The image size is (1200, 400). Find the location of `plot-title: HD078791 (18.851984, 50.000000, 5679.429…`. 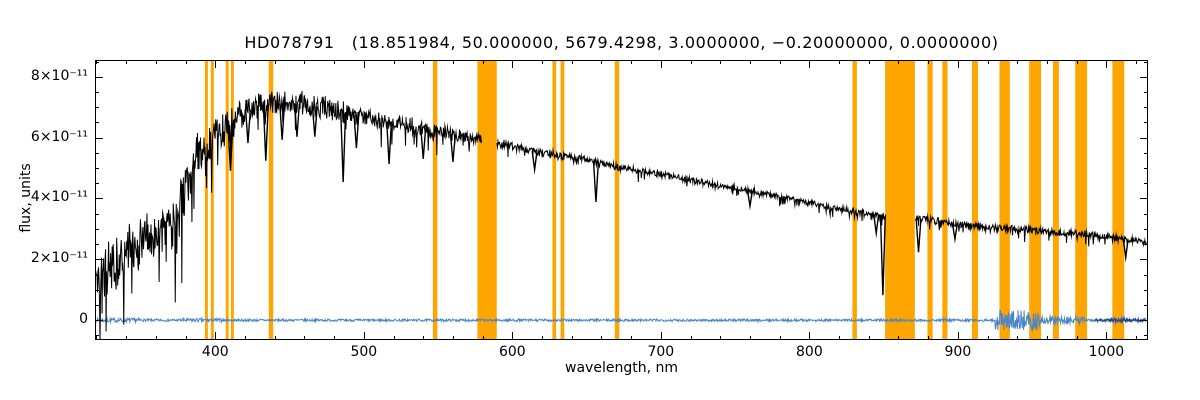

plot-title: HD078791 (18.851984, 50.000000, 5679.429… is located at coordinates (621, 42).